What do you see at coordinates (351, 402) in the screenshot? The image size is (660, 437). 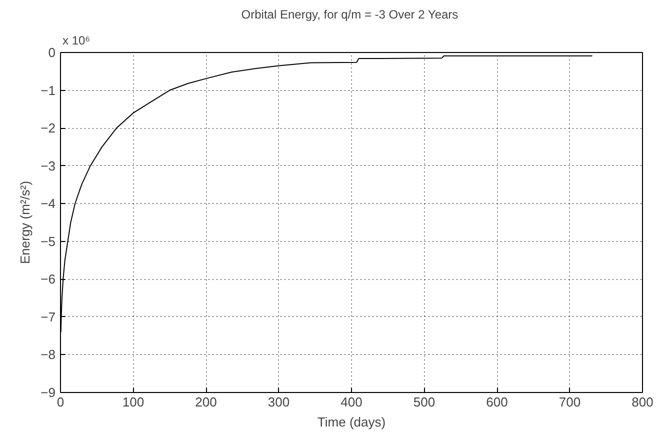 I see `x-tick-label: 400` at bounding box center [351, 402].